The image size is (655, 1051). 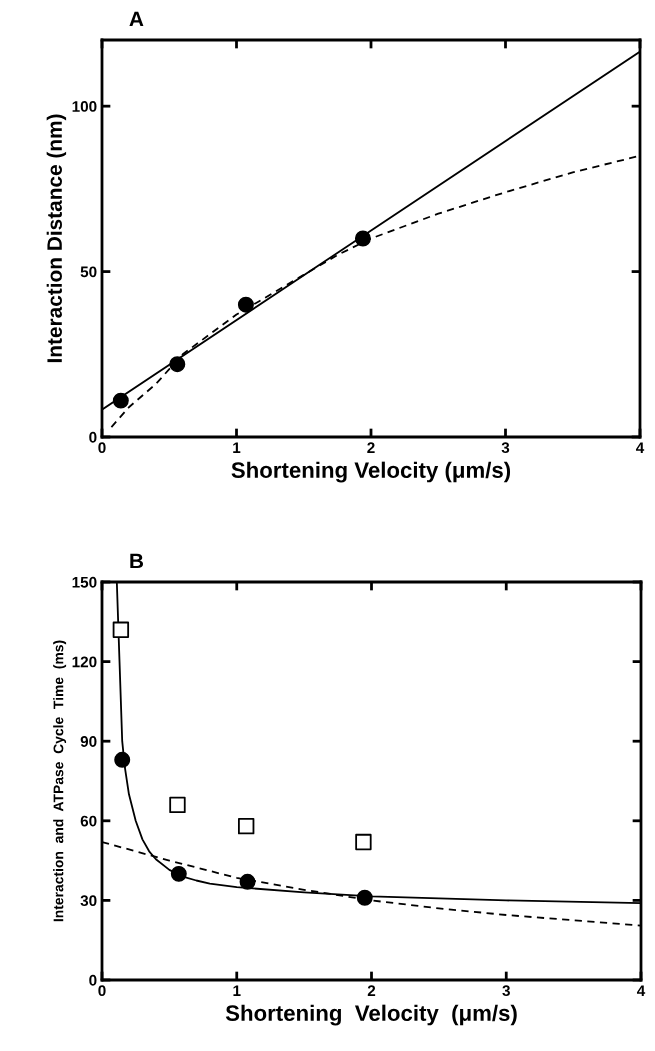 What do you see at coordinates (88, 272) in the screenshot?
I see `y-tick-label: 50` at bounding box center [88, 272].